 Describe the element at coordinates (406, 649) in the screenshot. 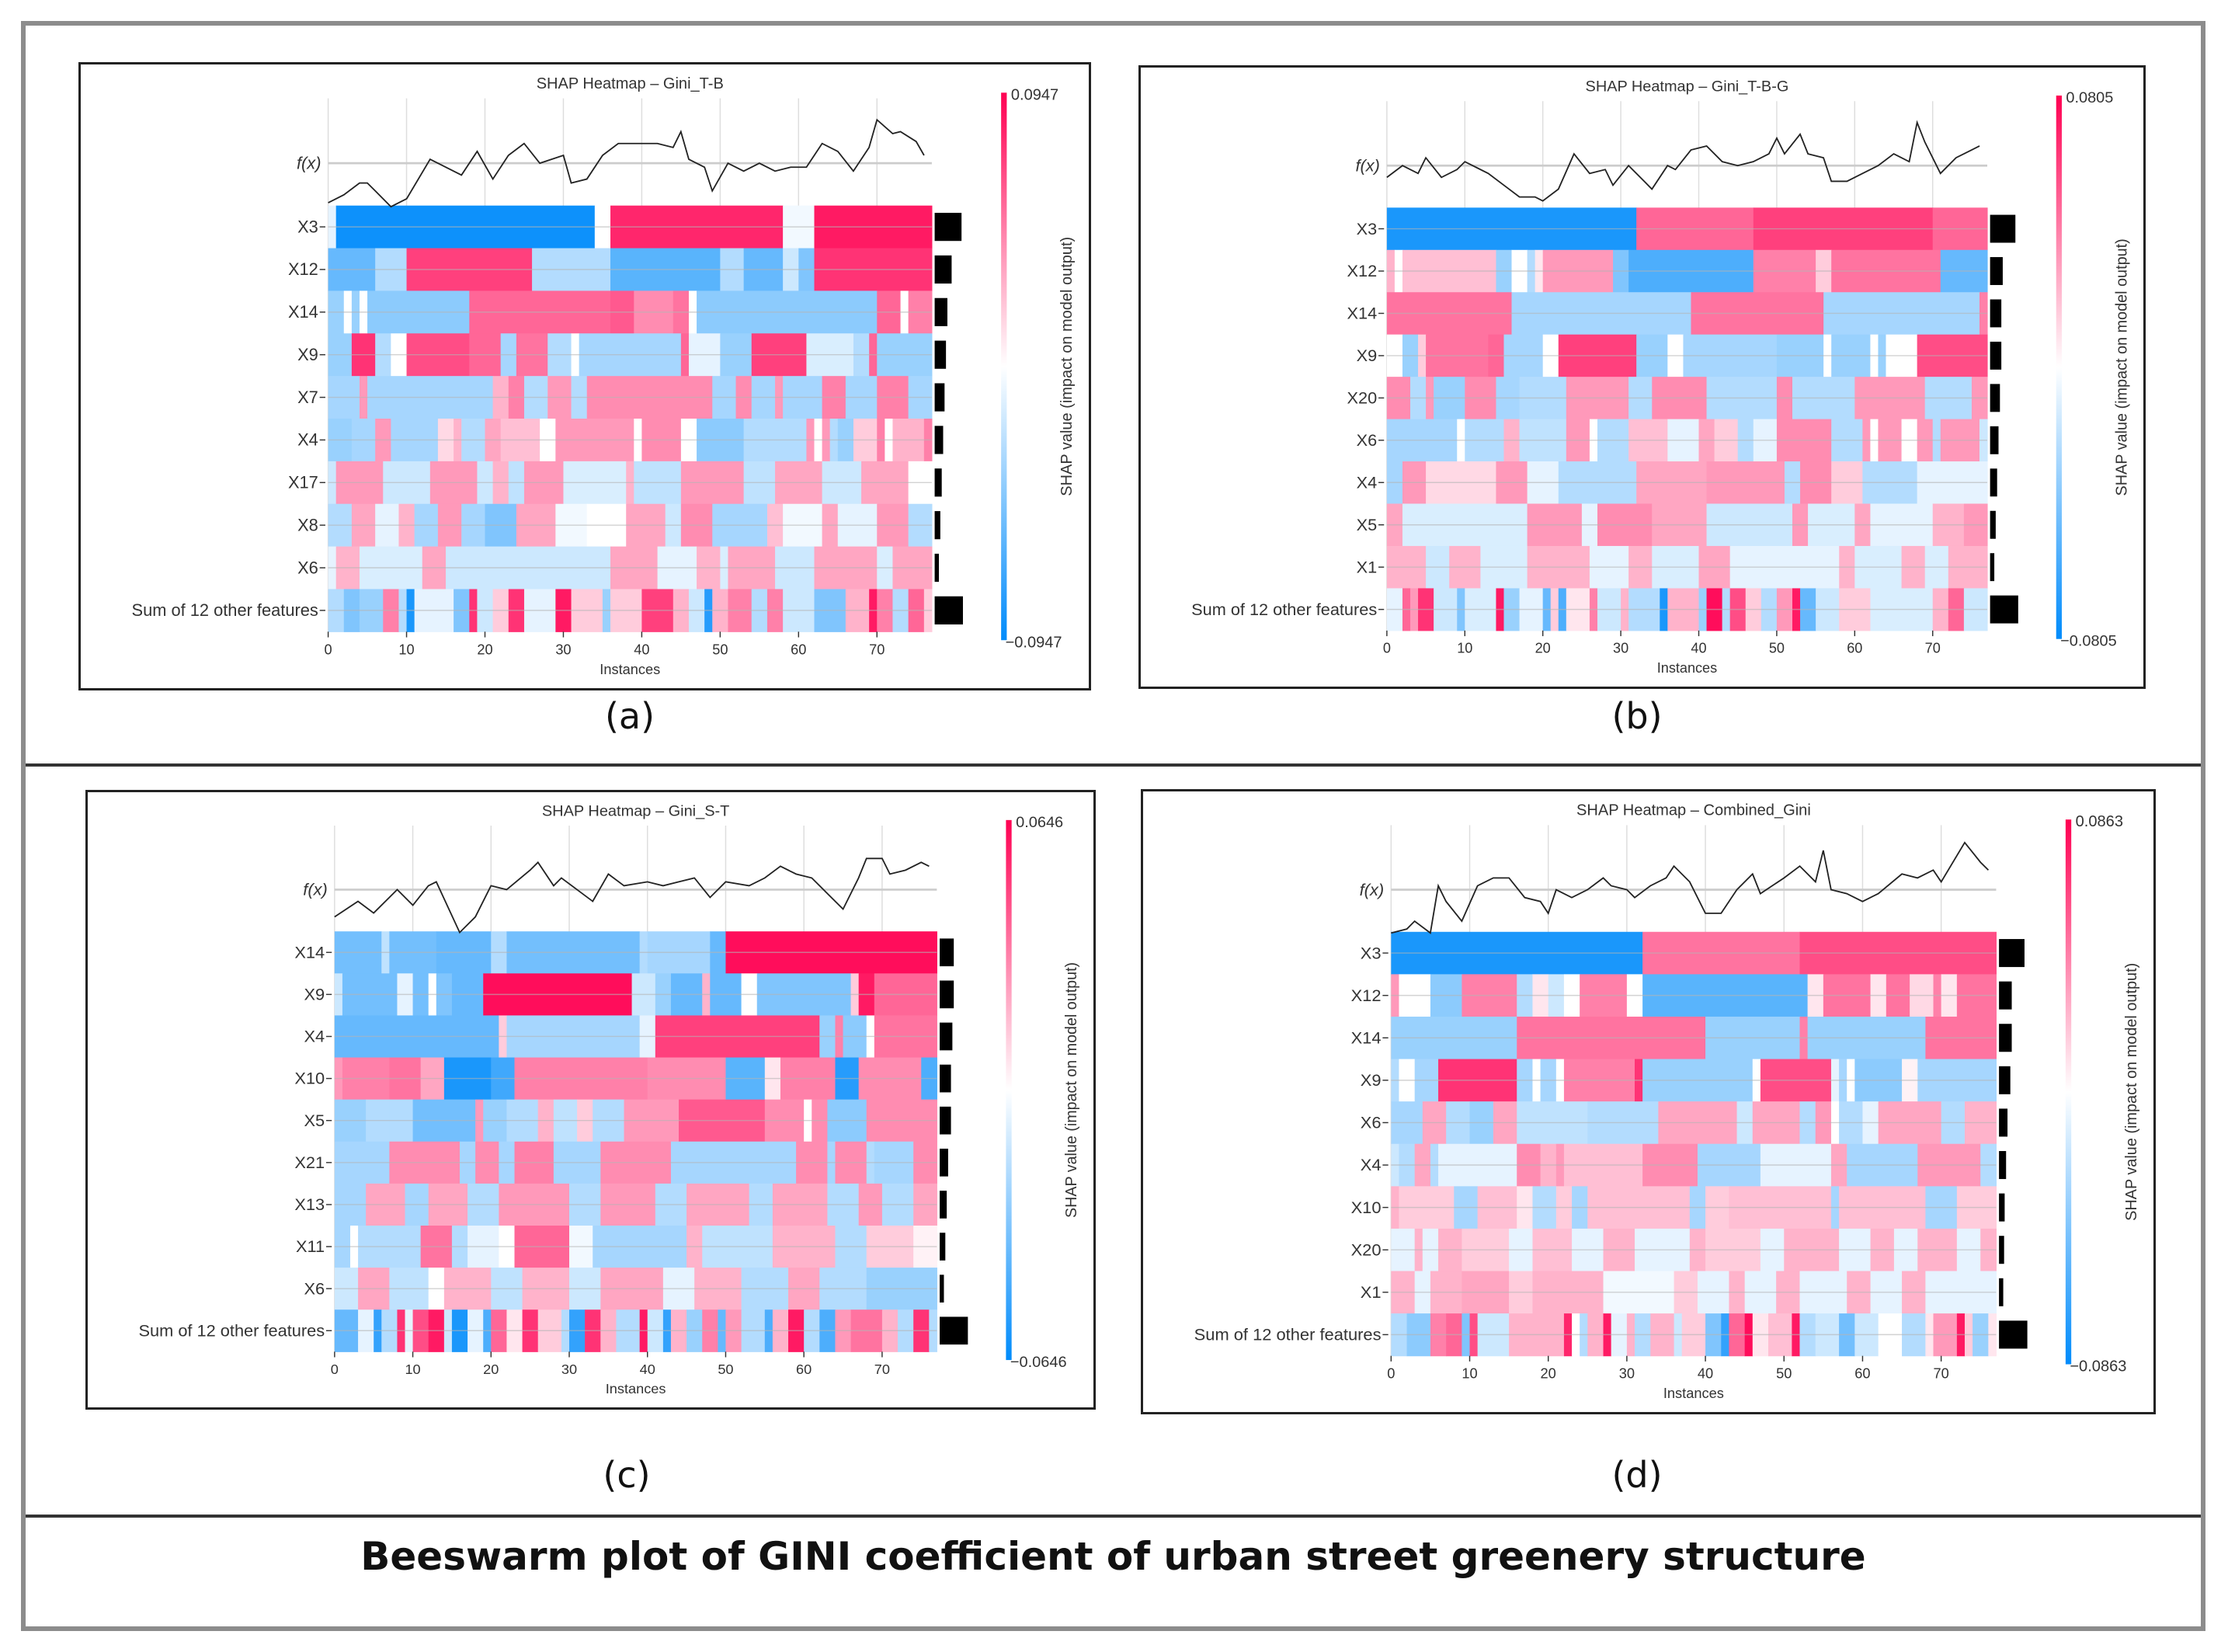

I see `x-tick-label: 10` at that location.